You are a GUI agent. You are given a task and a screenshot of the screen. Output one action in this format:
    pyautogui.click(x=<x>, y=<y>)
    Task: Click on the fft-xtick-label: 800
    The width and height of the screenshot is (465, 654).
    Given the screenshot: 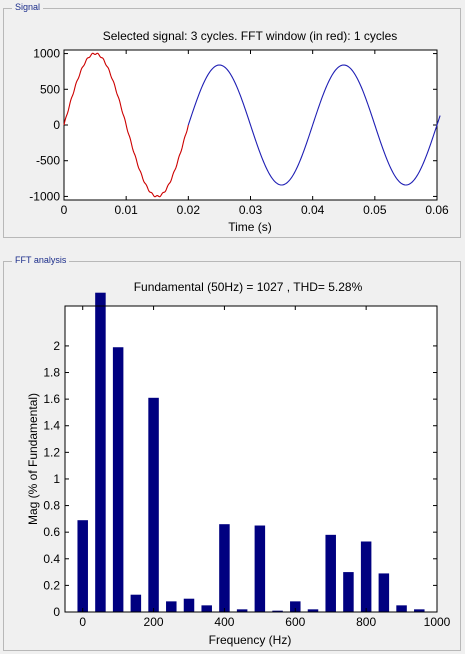 What is the action you would take?
    pyautogui.click(x=366, y=622)
    